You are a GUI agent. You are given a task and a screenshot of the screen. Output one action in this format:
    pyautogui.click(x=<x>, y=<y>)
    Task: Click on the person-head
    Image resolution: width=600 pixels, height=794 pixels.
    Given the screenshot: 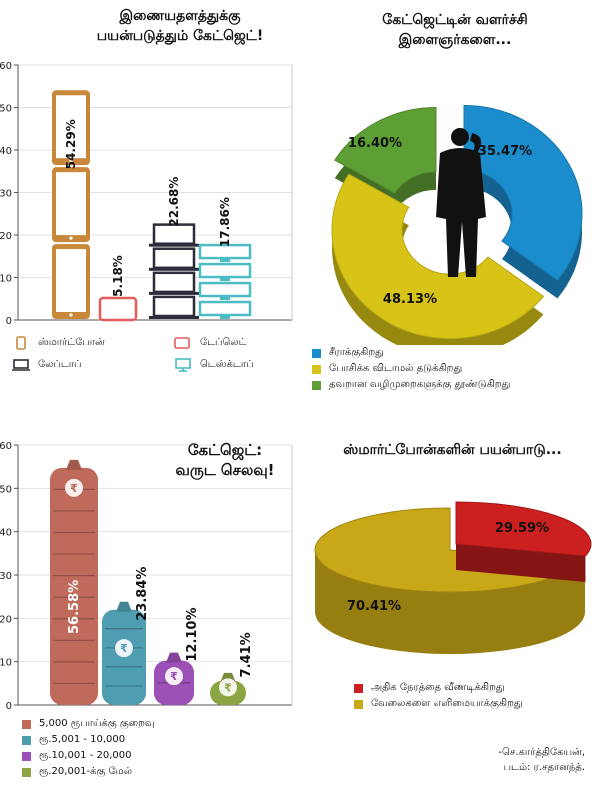 What is the action you would take?
    pyautogui.click(x=460, y=137)
    